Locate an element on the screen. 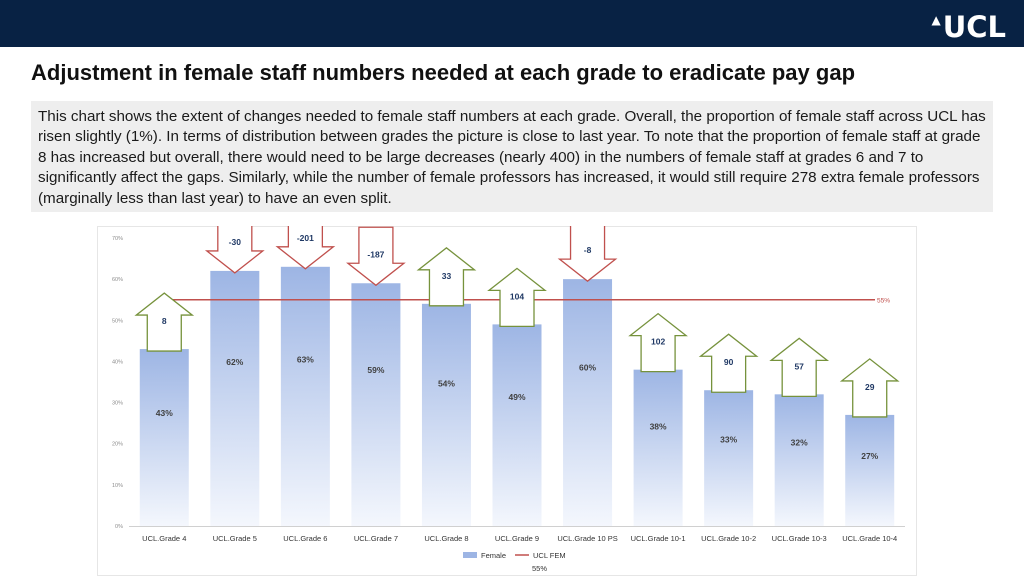  adjustment-label: 90 is located at coordinates (729, 362).